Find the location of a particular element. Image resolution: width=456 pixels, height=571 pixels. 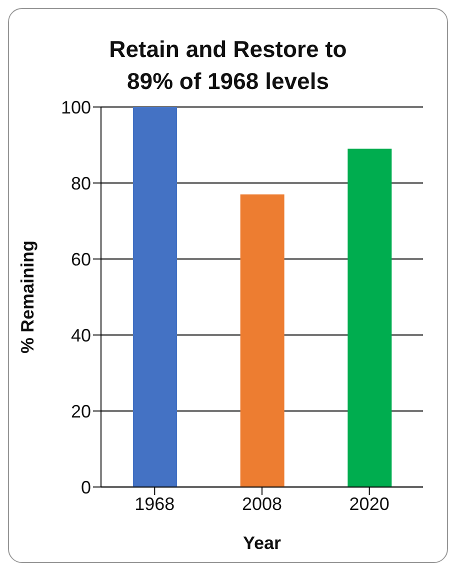

y-tick-label: 40 is located at coordinates (80, 335).